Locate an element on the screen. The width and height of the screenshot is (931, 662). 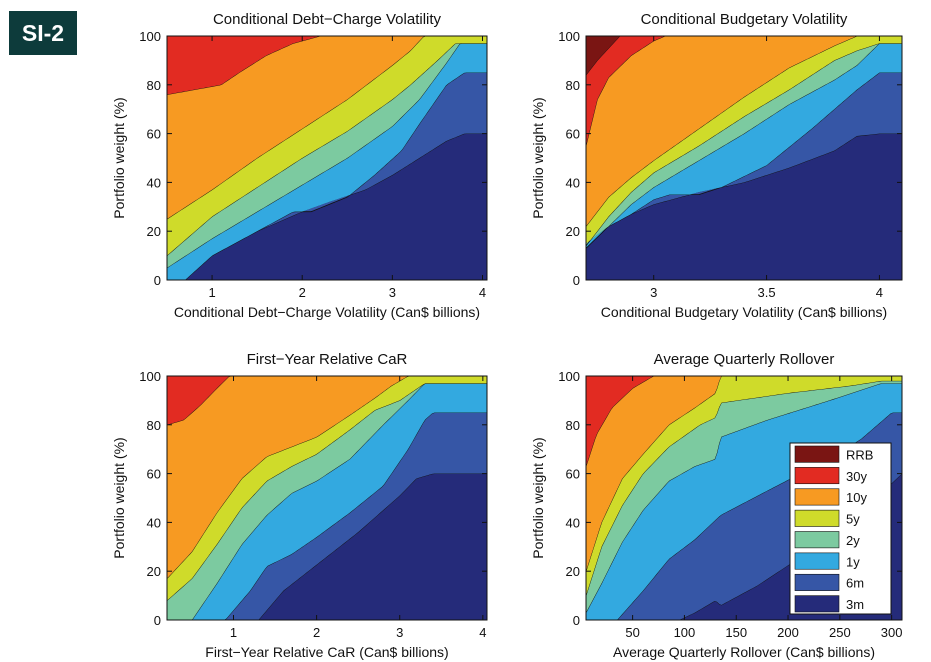
chart-title: First−Year Relative CaR is located at coordinates (327, 359).